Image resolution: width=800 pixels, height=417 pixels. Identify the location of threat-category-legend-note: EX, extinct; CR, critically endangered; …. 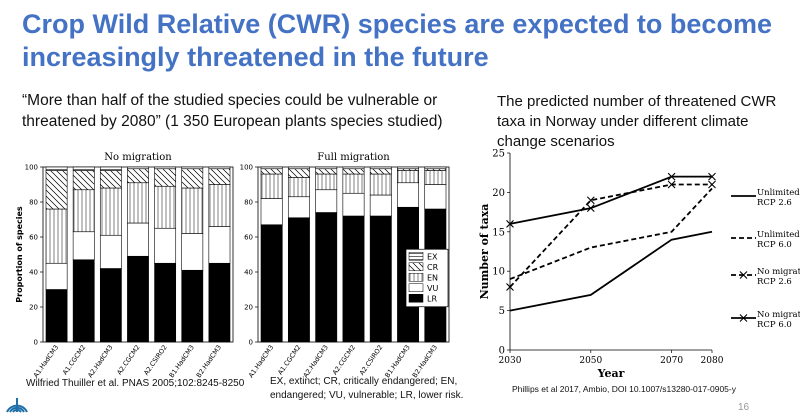
(367, 388).